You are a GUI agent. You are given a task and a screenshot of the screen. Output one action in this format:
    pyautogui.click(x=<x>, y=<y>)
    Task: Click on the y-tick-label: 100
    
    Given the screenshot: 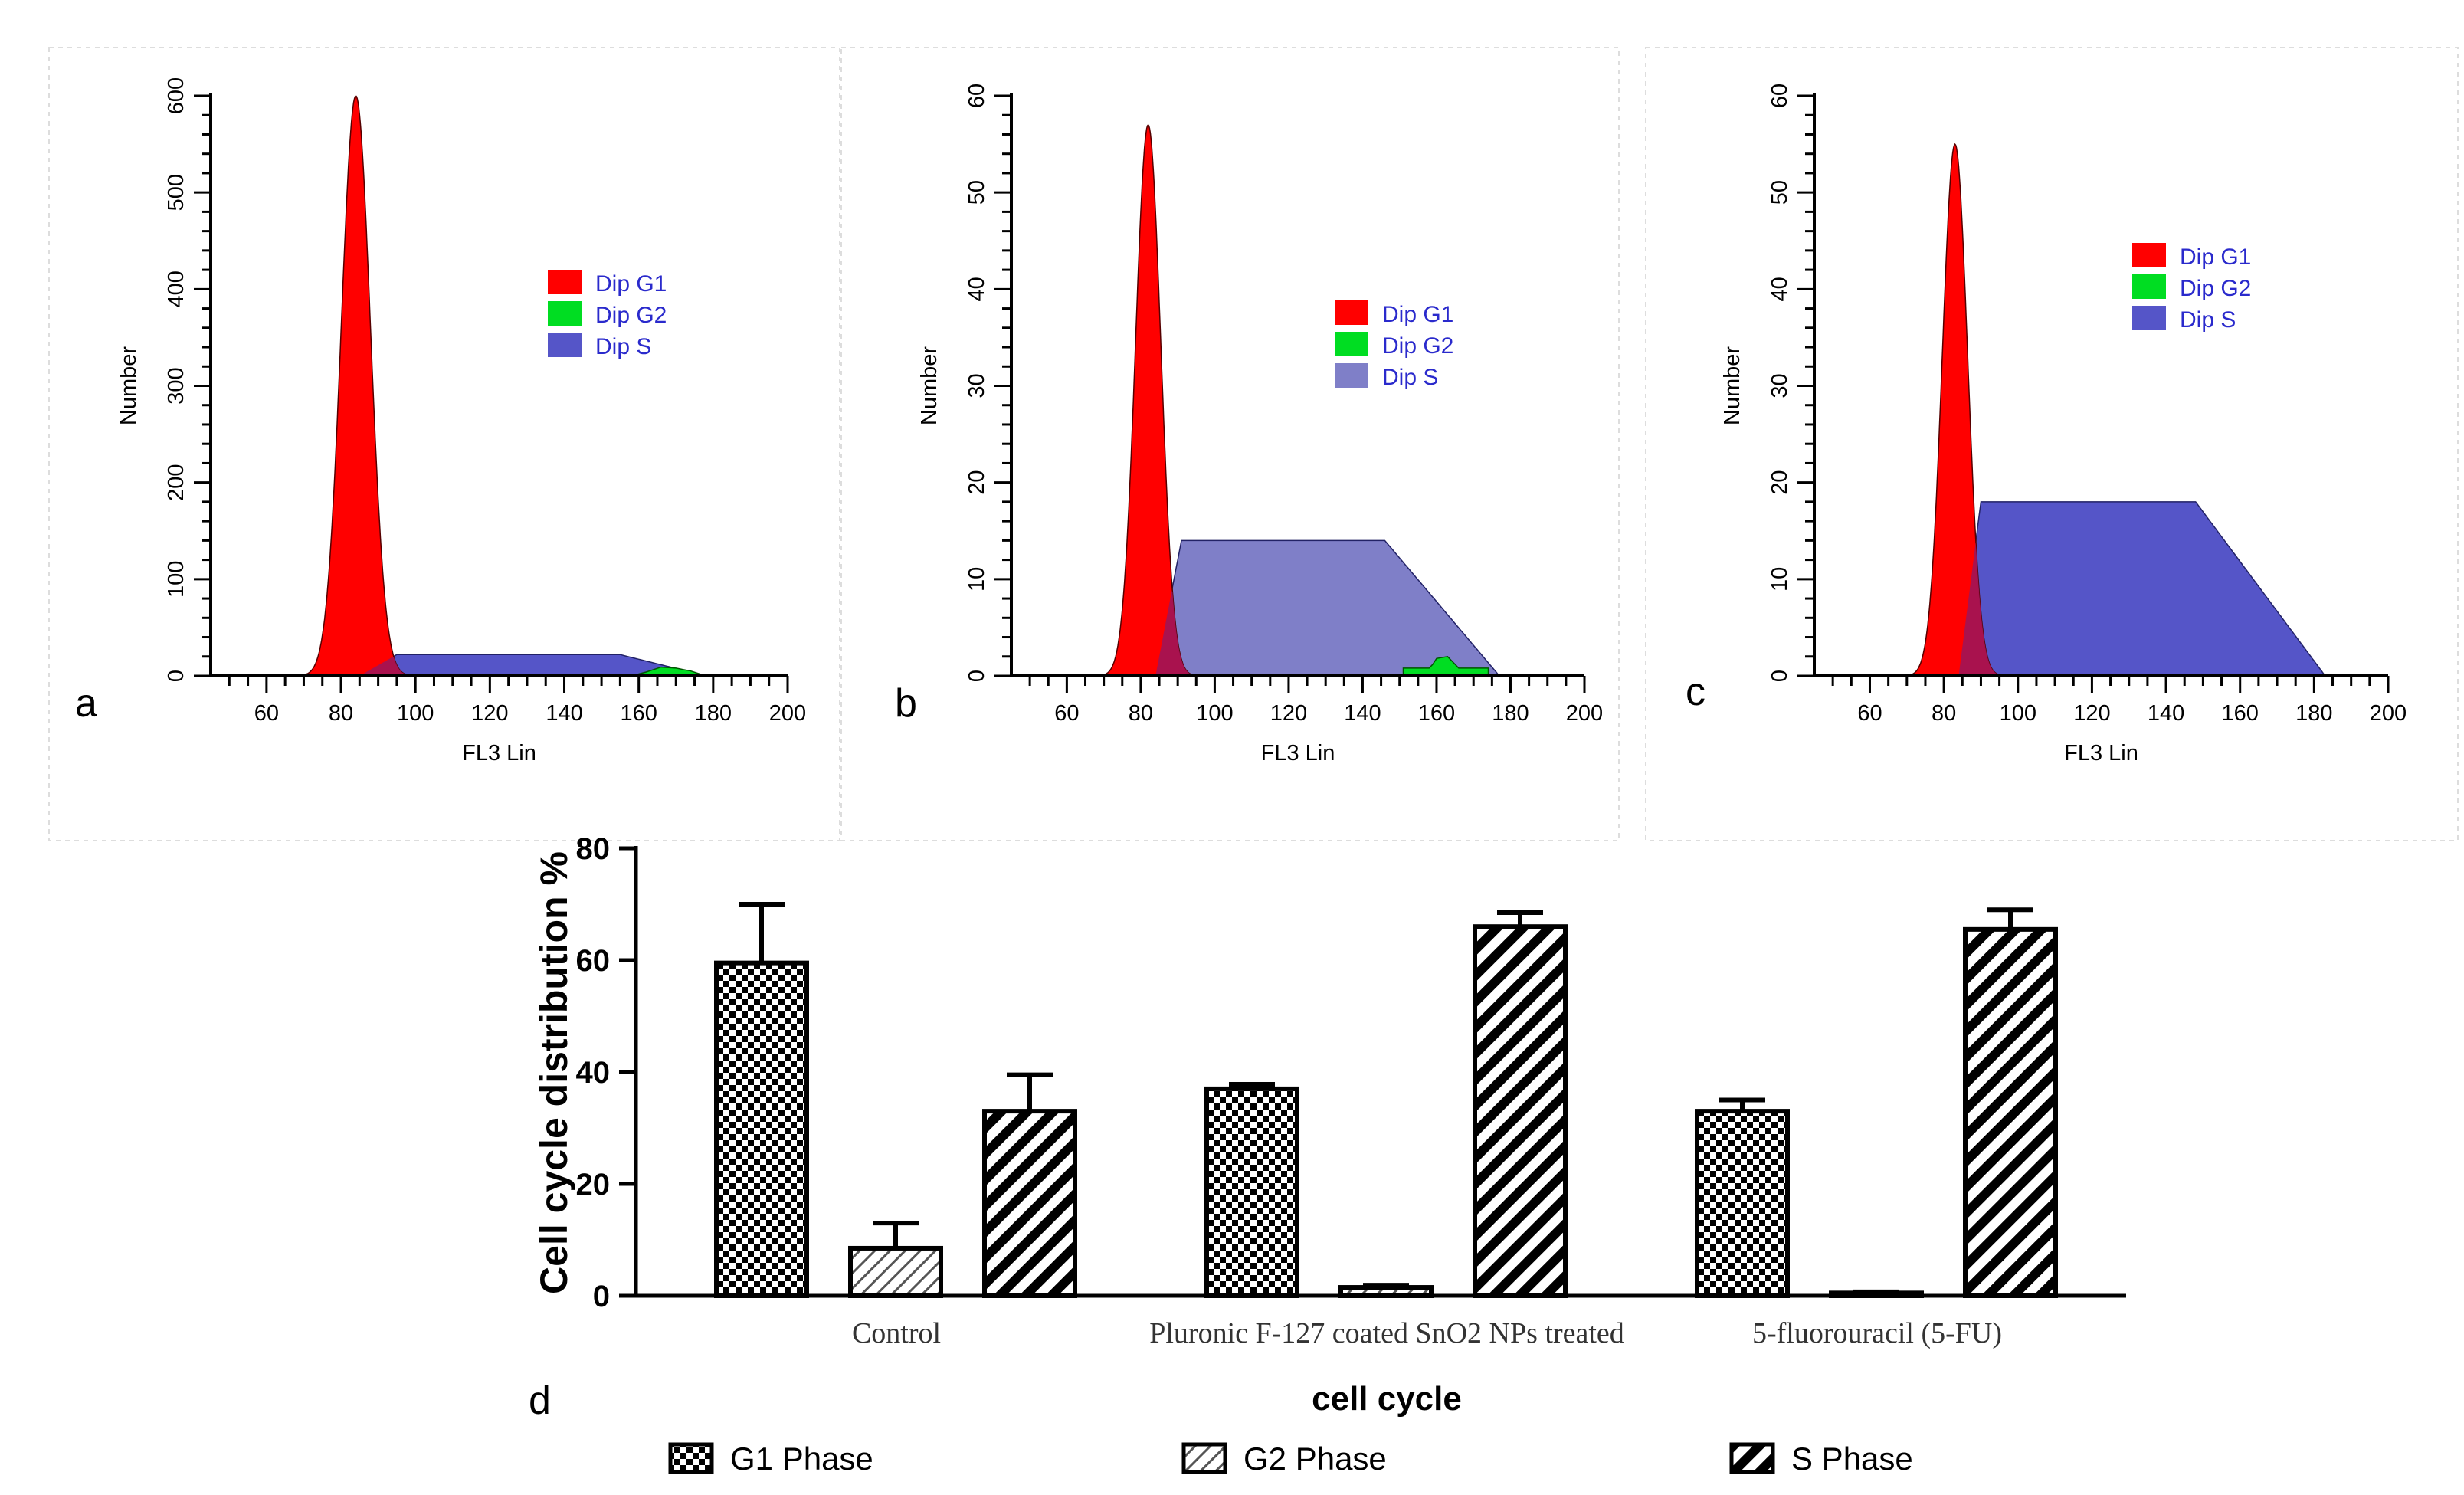 What is the action you would take?
    pyautogui.click(x=176, y=579)
    